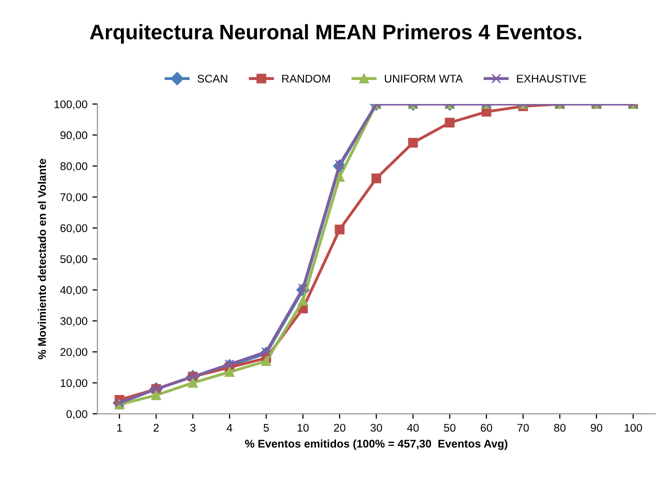 The width and height of the screenshot is (672, 484). What do you see at coordinates (74, 321) in the screenshot?
I see `y-tick-label: 30,00` at bounding box center [74, 321].